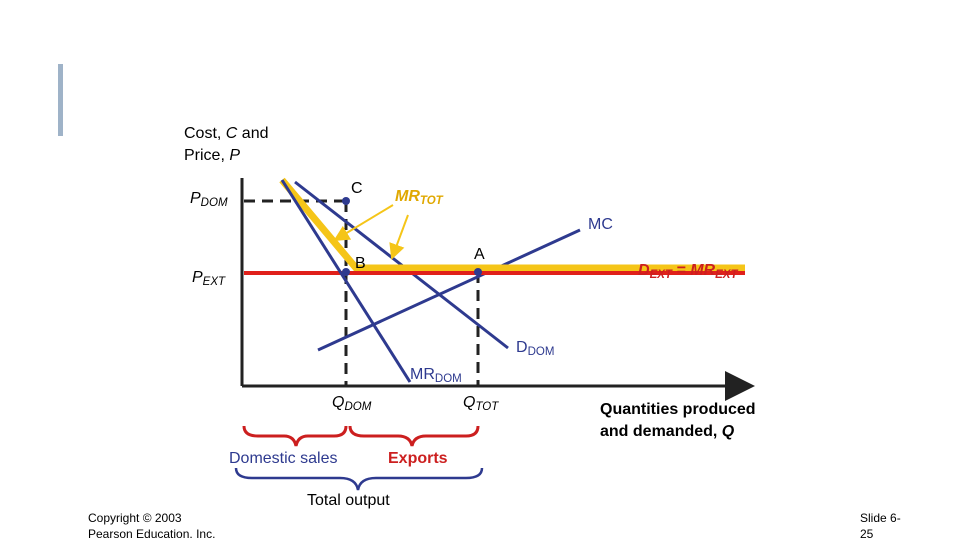 The height and width of the screenshot is (542, 960). What do you see at coordinates (688, 271) in the screenshot?
I see `d-ext-label: DEXT = MREXT` at bounding box center [688, 271].